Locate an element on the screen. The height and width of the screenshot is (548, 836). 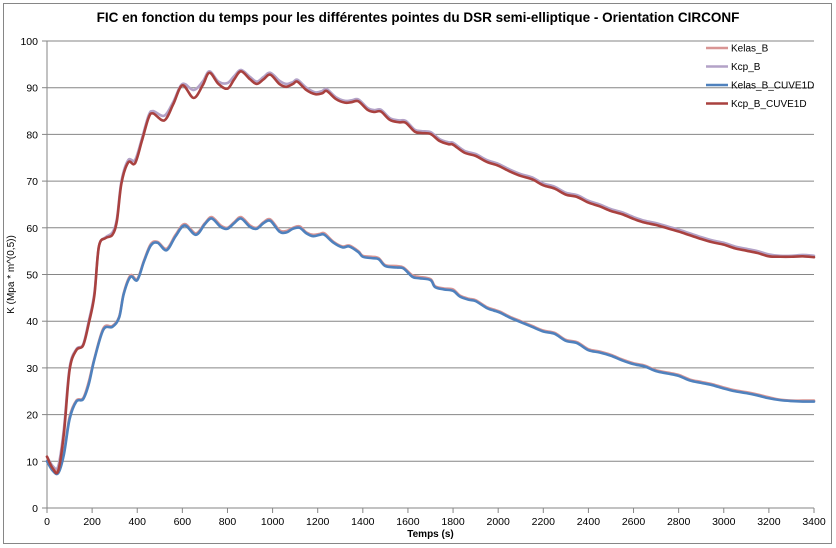
legend-item-kcp-b-cuve1d: Kcp_B_CUVE1D is located at coordinates (756, 104).